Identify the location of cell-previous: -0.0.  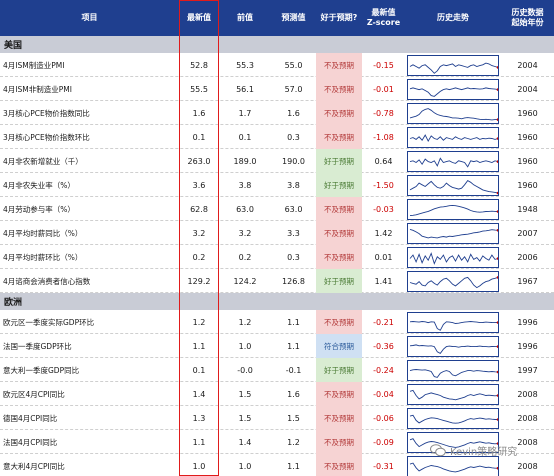
(245, 370).